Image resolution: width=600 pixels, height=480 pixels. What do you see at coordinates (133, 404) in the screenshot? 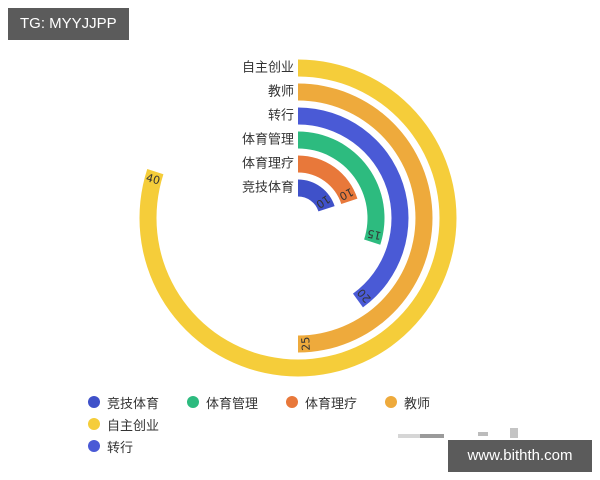
I see `legend-label: 竞技体育` at bounding box center [133, 404].